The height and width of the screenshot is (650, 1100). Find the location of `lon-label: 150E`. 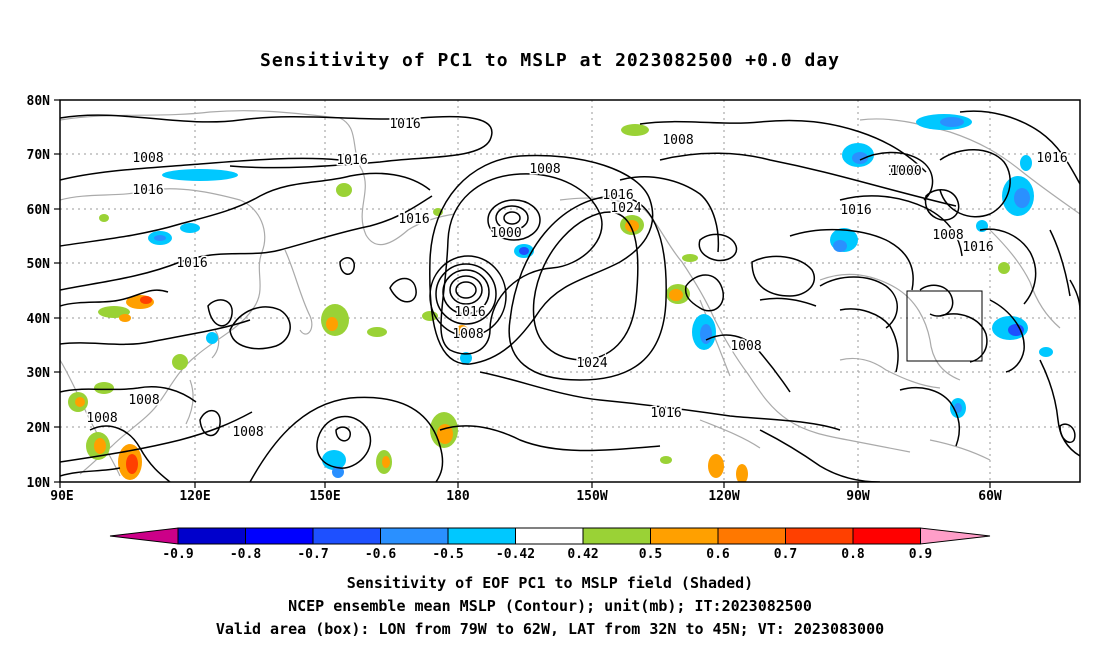

lon-label: 150E is located at coordinates (324, 496).